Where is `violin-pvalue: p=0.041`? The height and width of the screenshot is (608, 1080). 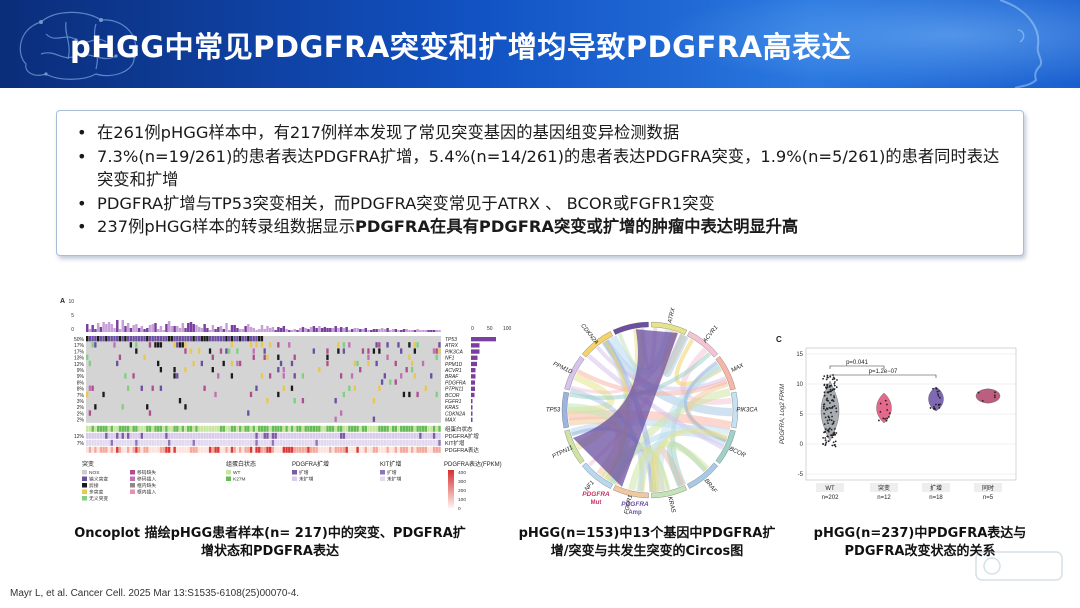
violin-pvalue: p=0.041 is located at coordinates (857, 363).